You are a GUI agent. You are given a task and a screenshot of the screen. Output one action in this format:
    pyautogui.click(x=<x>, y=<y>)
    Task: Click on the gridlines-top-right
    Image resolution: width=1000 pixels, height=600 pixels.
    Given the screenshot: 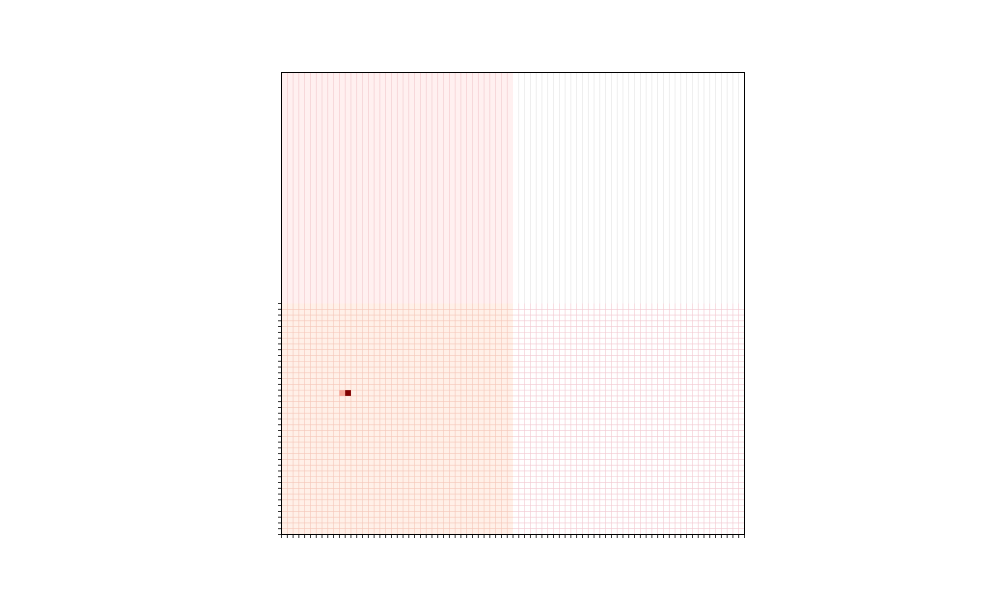 What is the action you would take?
    pyautogui.click(x=629, y=188)
    